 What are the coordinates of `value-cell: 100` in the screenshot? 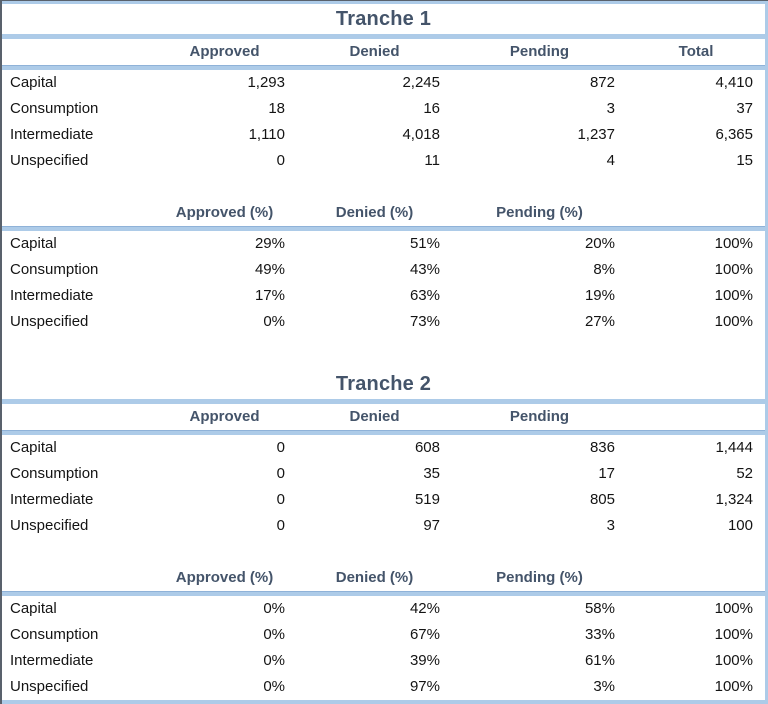 It's located at (740, 525).